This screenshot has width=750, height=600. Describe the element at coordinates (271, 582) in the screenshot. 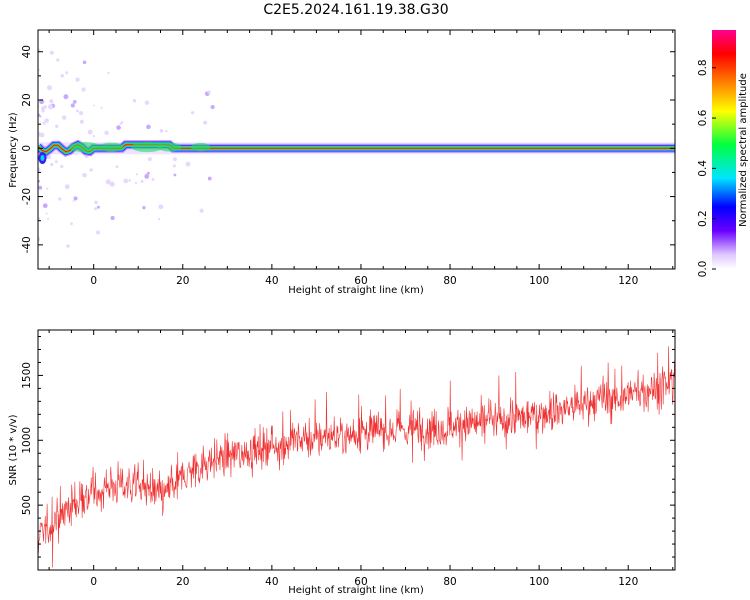

I see `x-tick-label: 40` at that location.